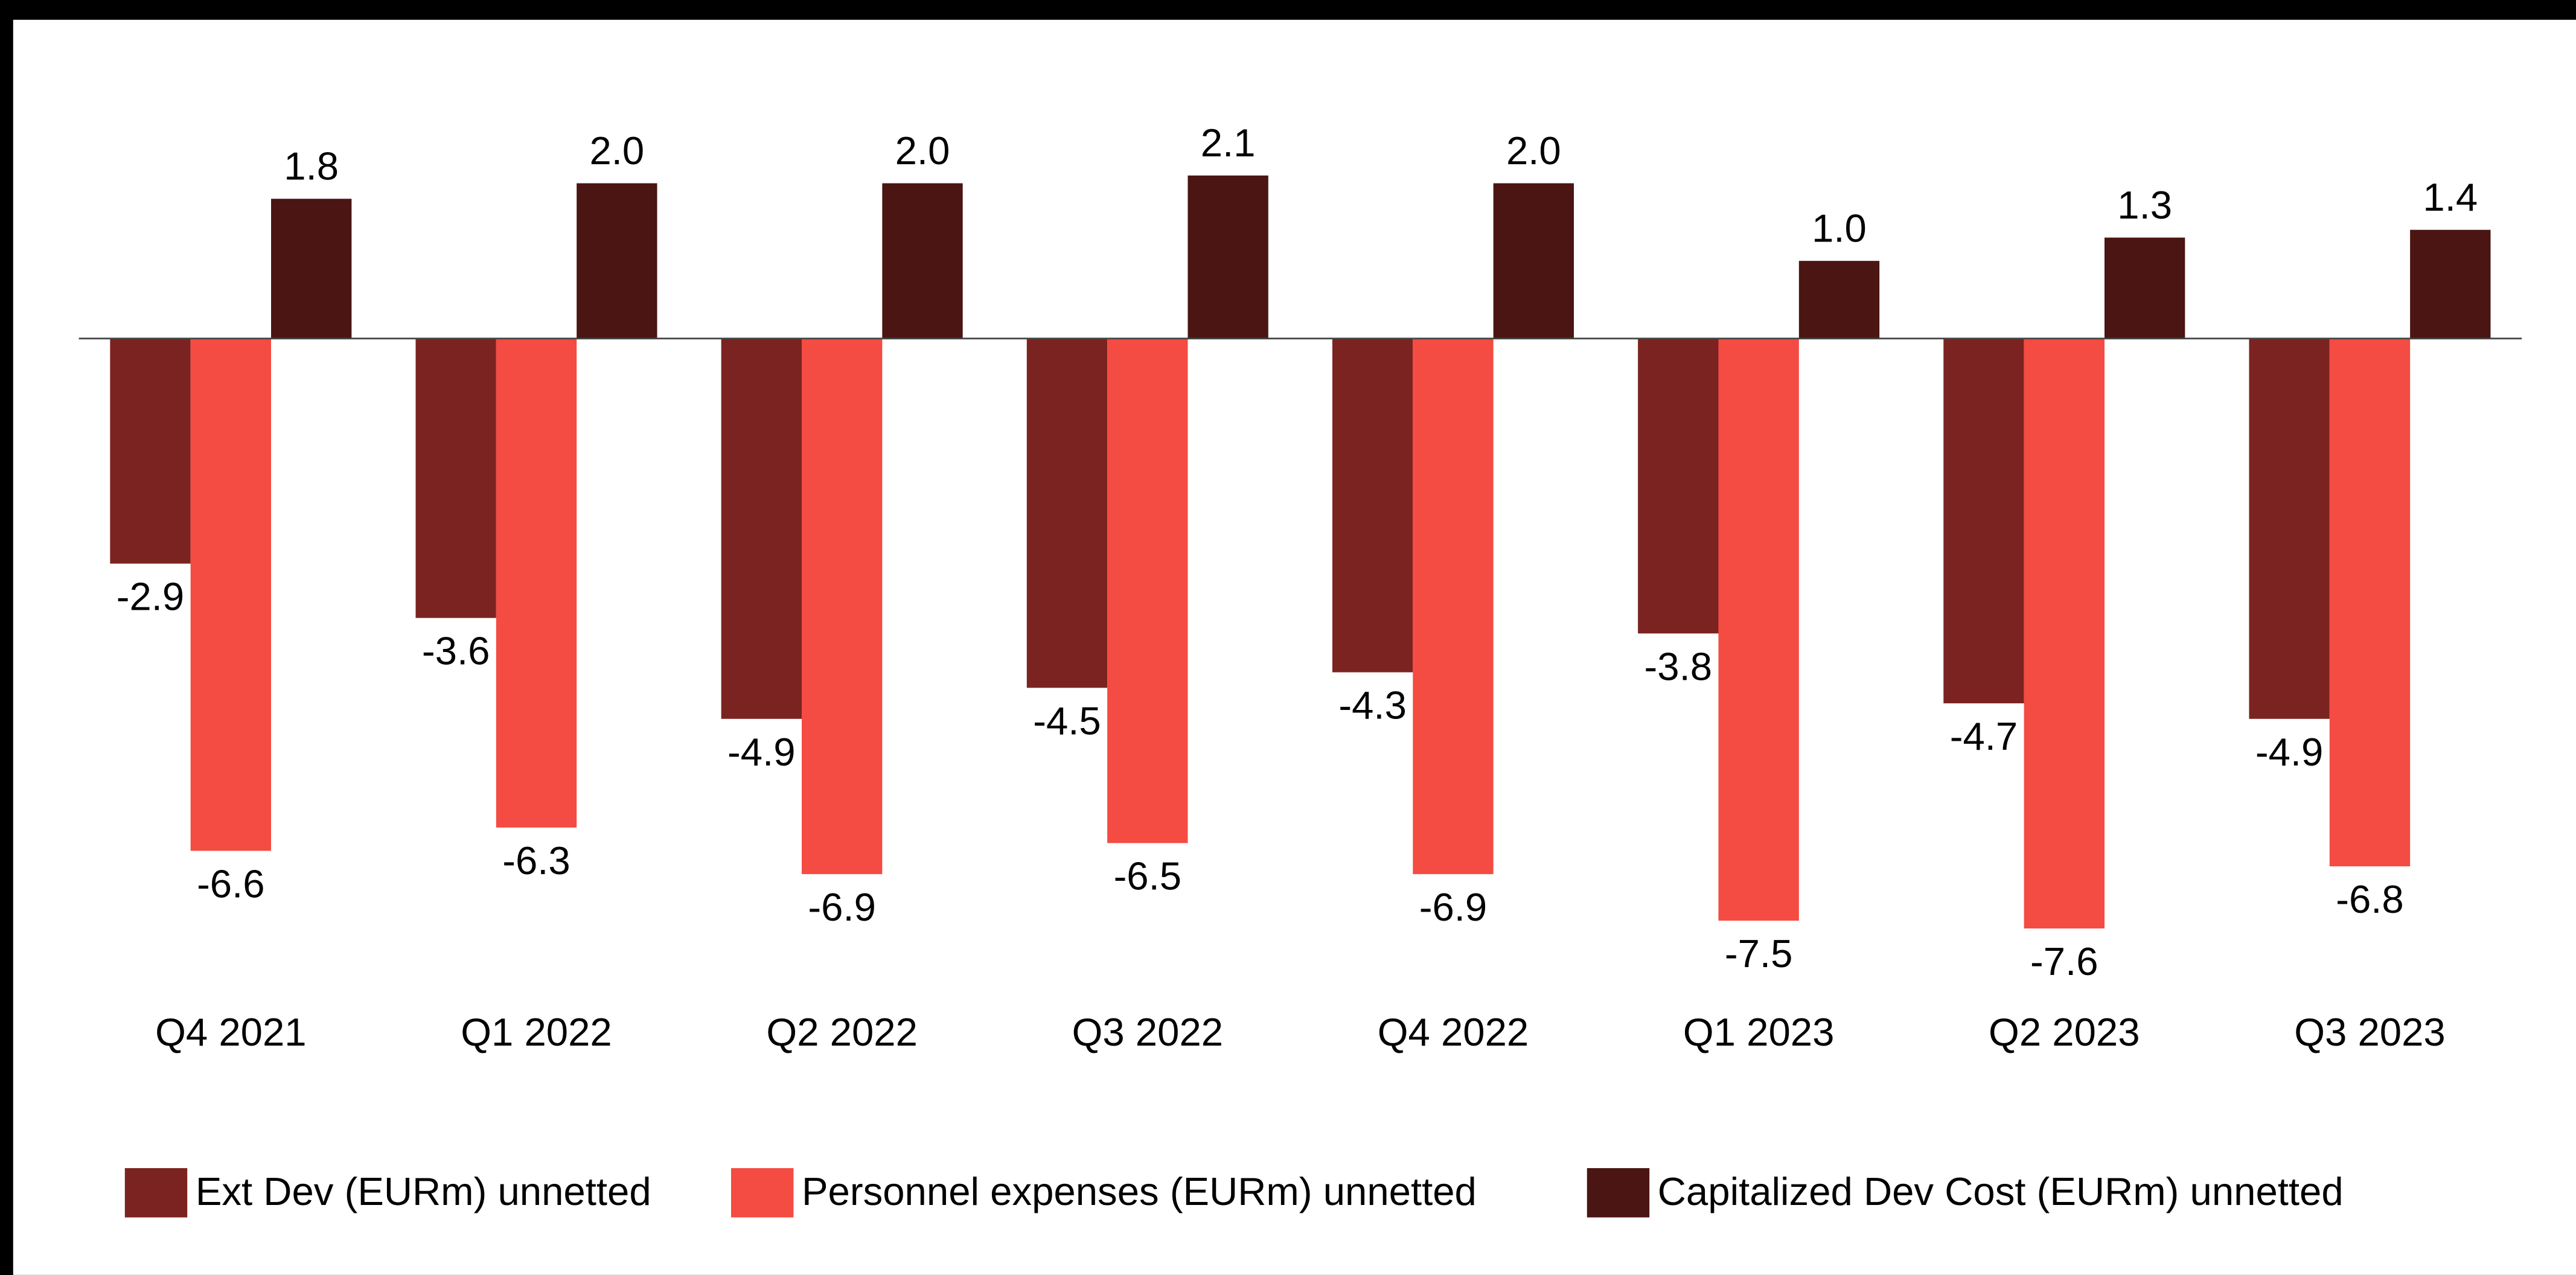 The height and width of the screenshot is (1275, 2576). Describe the element at coordinates (1679, 666) in the screenshot. I see `data-label: -3.8` at that location.